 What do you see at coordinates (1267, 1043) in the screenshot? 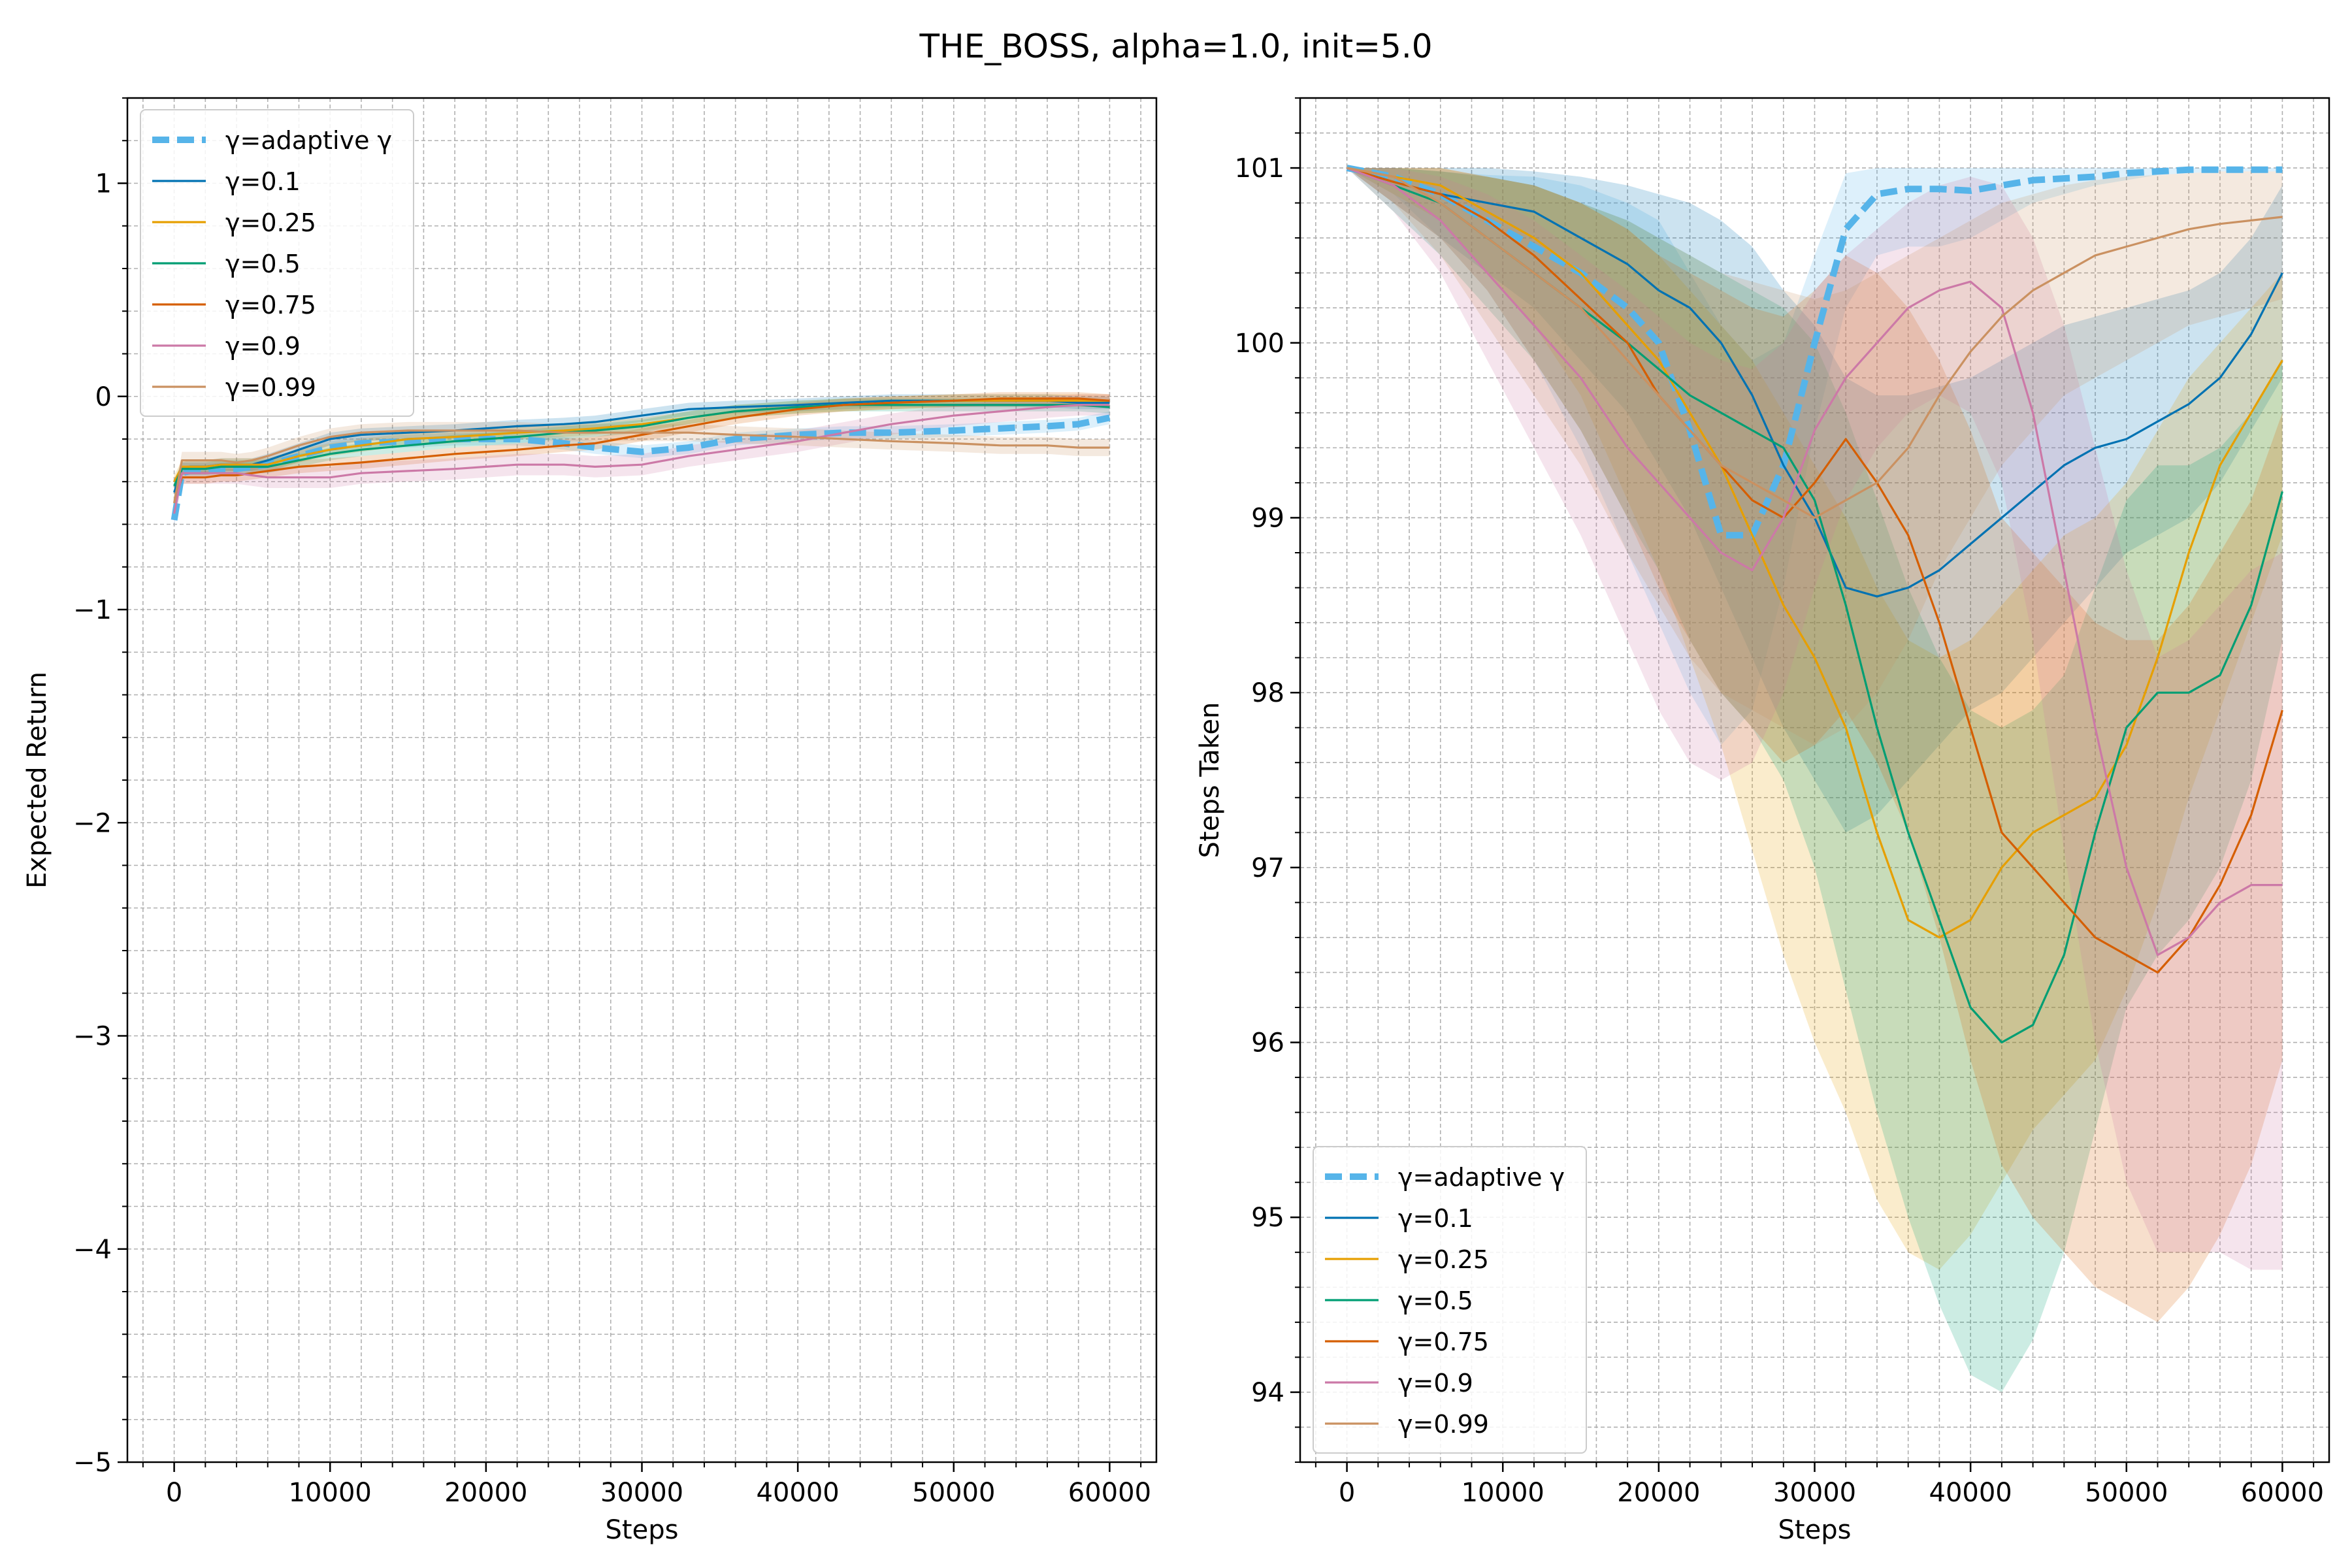
I see `y-tick-label: 96` at bounding box center [1267, 1043].